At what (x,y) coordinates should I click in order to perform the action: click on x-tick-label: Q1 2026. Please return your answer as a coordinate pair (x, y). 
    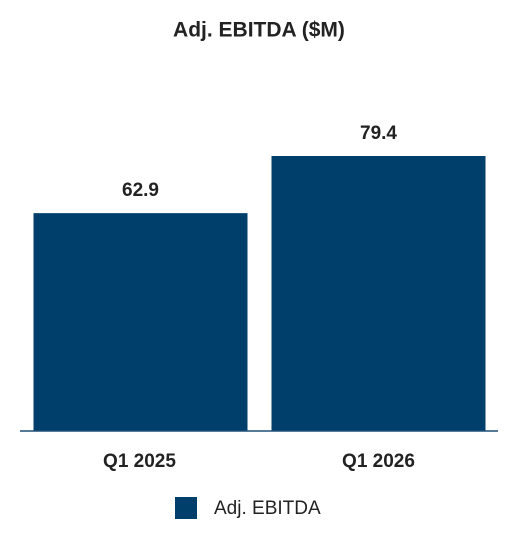
    Looking at the image, I should click on (378, 461).